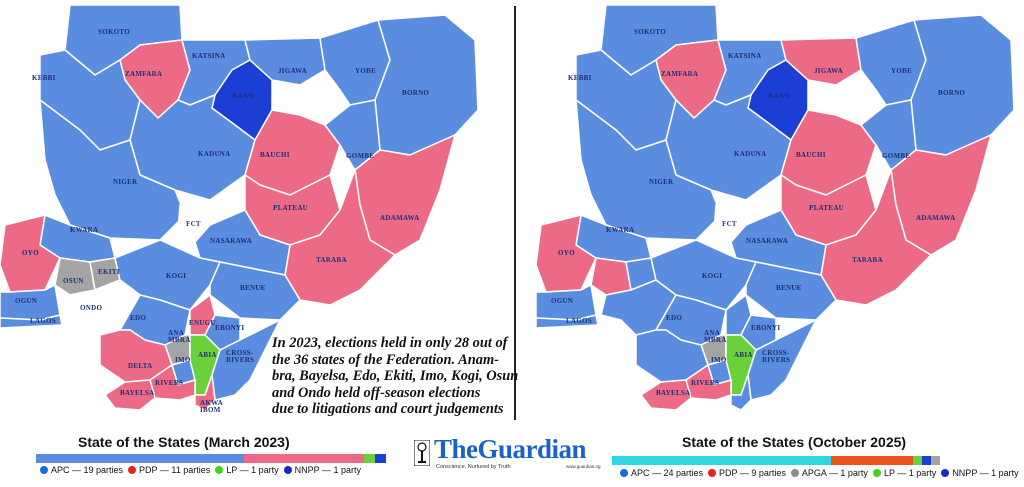  I want to click on state-label-crossriver: CROSS-RIVERS, so click(240, 356).